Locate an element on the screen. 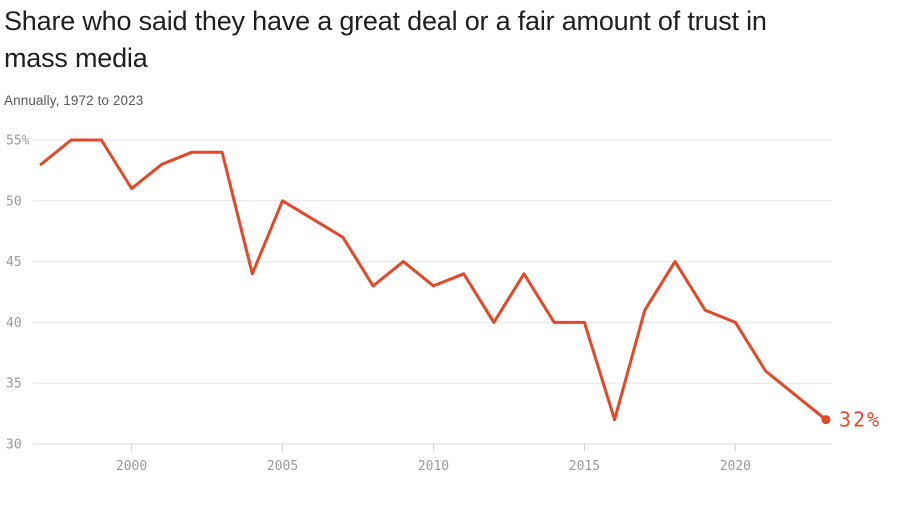  y-tick-label: 30 is located at coordinates (14, 445).